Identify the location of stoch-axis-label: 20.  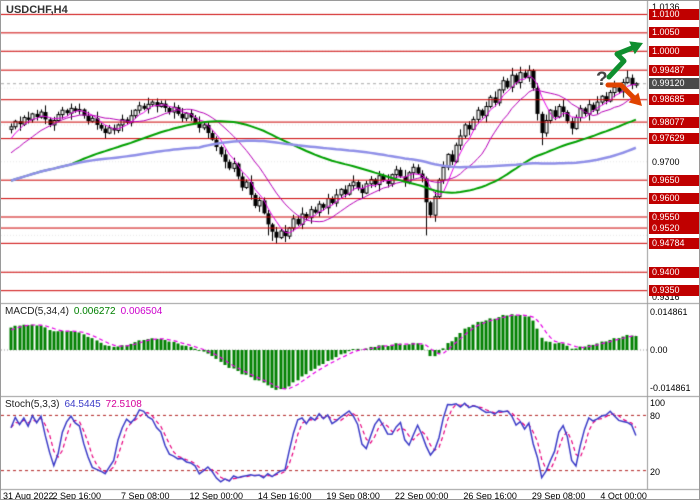
(655, 471).